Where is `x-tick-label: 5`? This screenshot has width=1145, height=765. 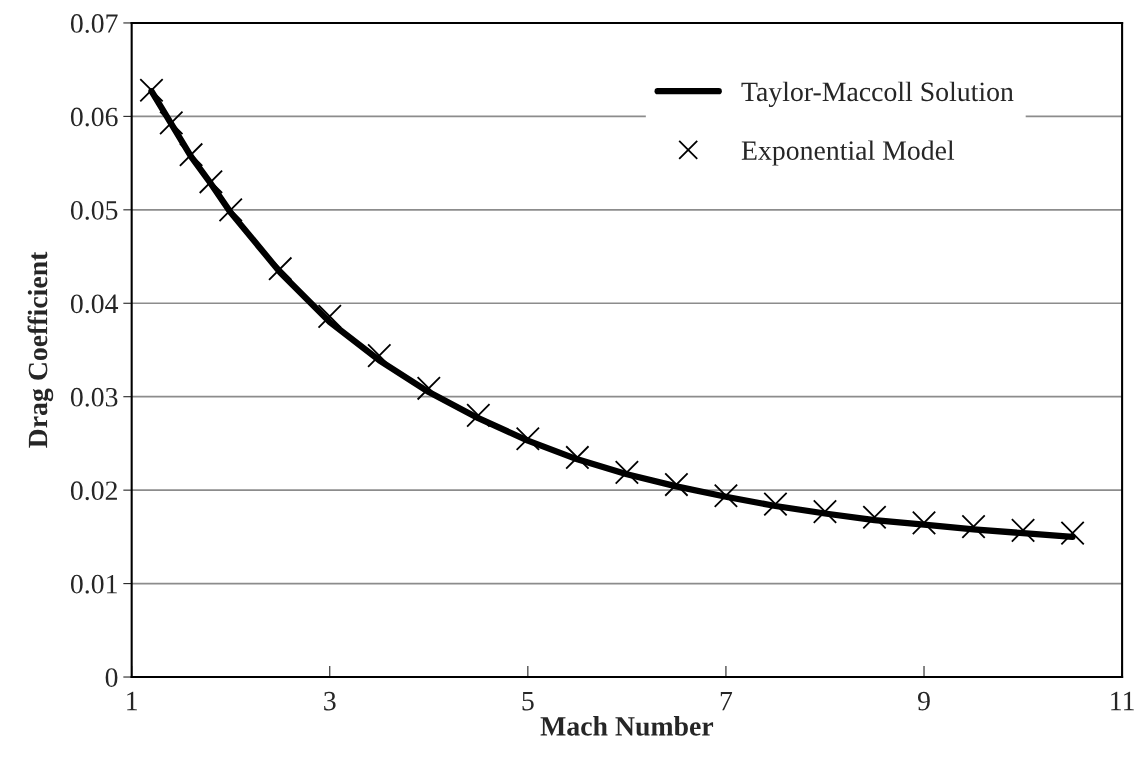 x-tick-label: 5 is located at coordinates (528, 701).